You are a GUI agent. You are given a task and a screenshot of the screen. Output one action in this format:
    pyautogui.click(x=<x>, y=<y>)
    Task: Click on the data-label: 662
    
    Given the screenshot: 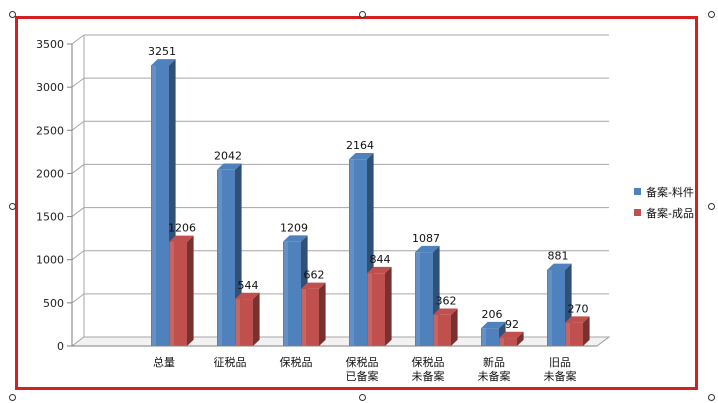 What is the action you would take?
    pyautogui.click(x=314, y=275)
    